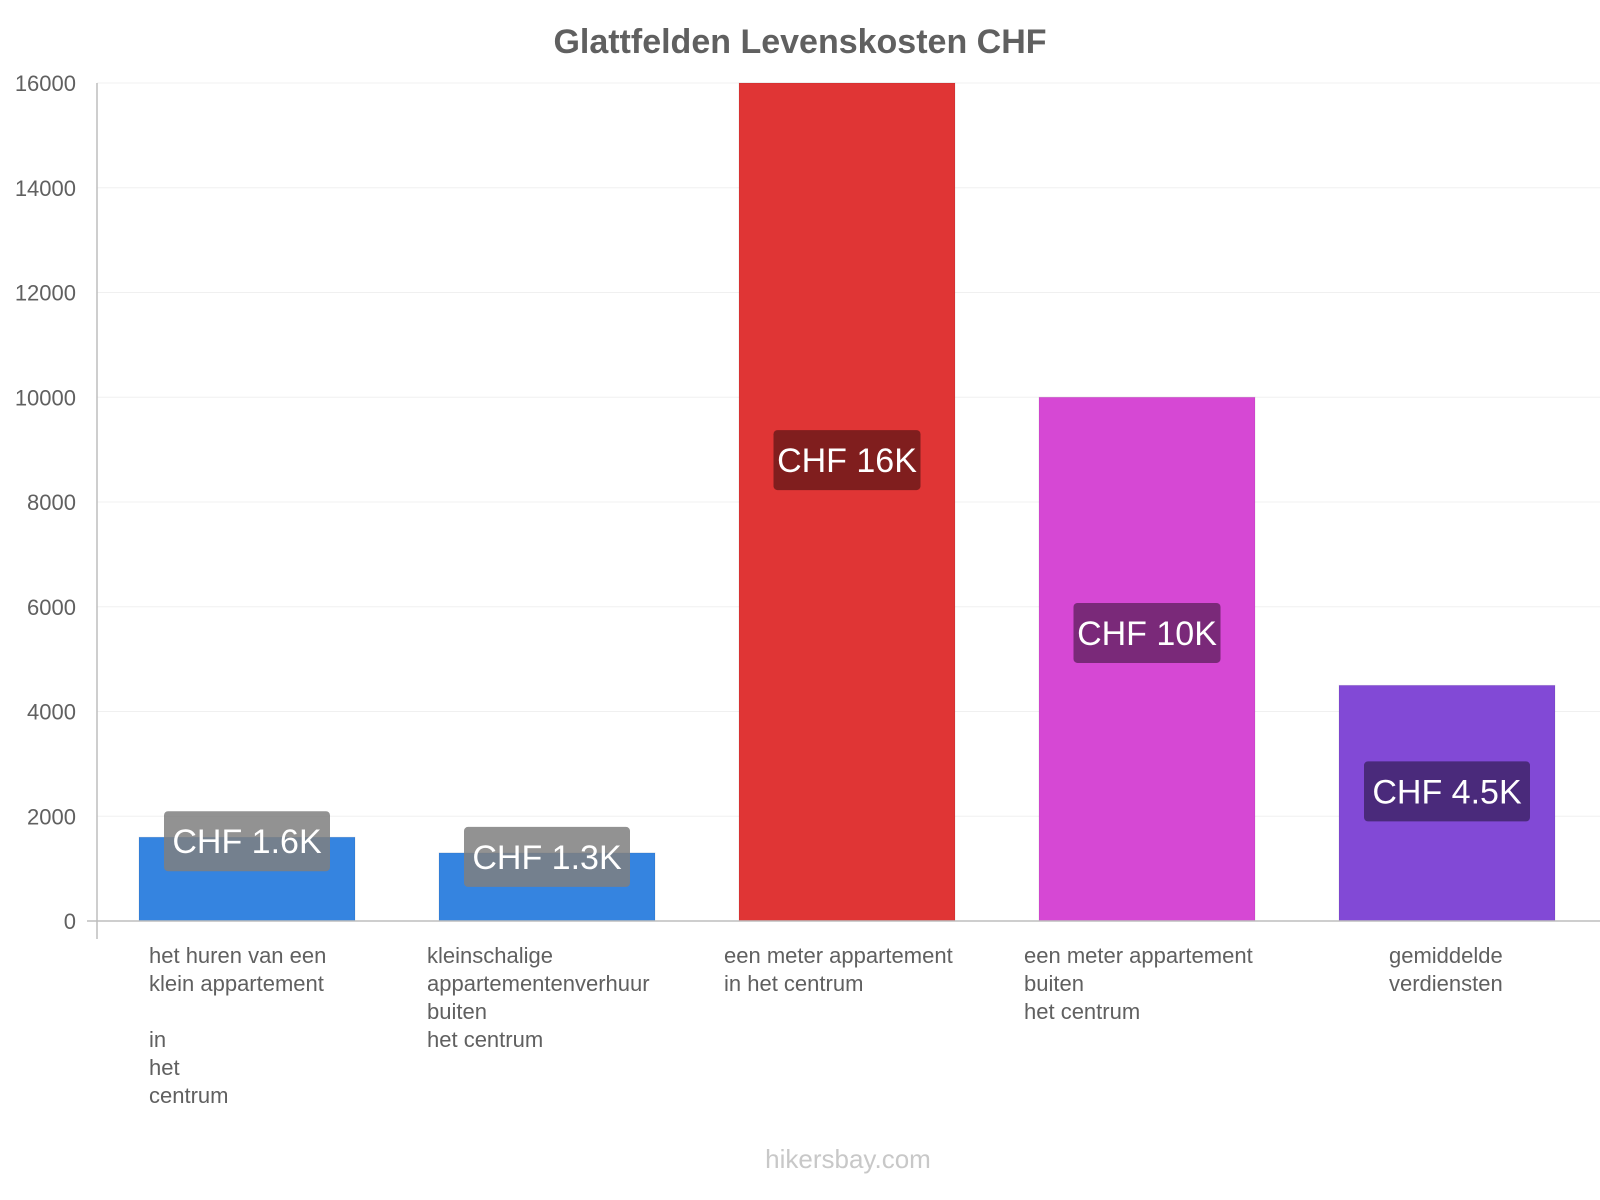  I want to click on x-tick-label: een meter appartement buiten het centrum, so click(1138, 983).